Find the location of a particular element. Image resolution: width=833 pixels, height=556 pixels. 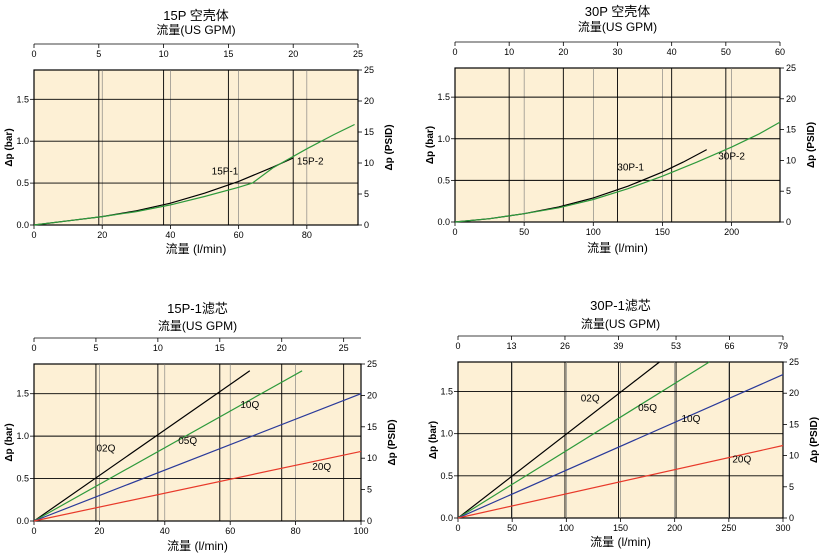

series-label-30p-1: 30P-1 is located at coordinates (630, 167).